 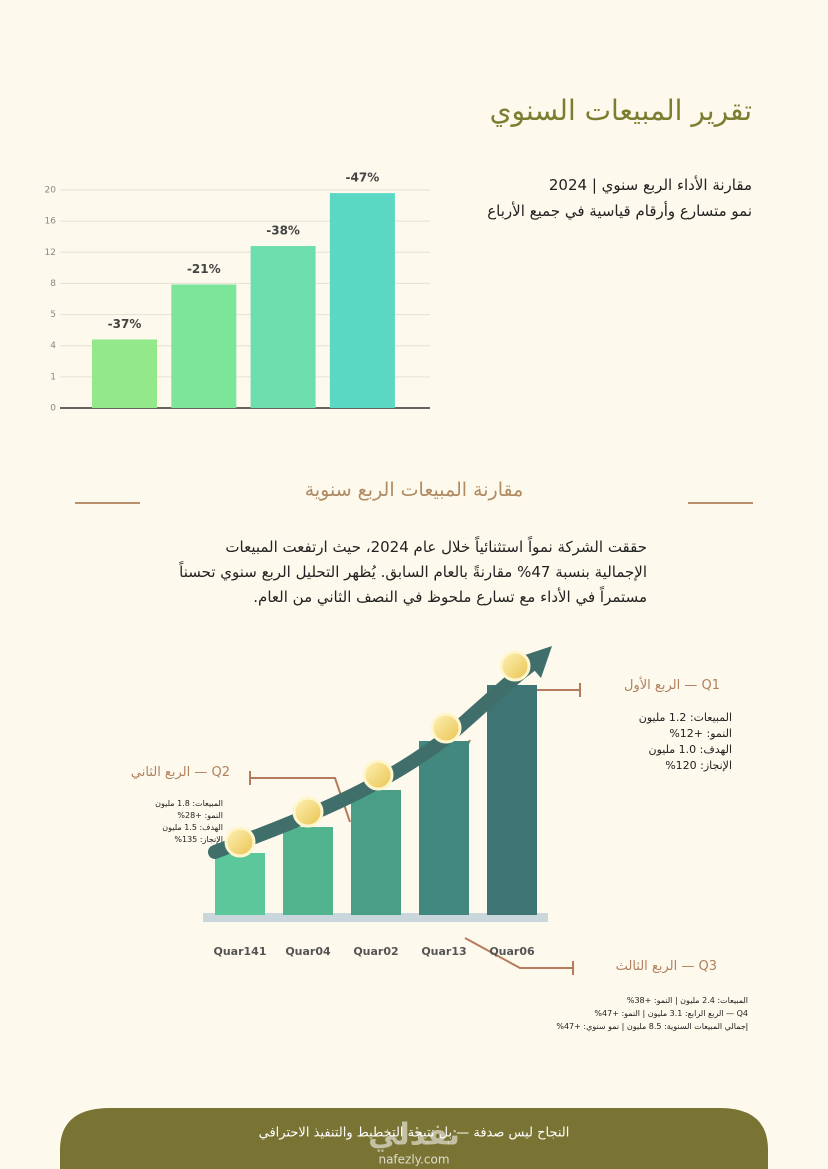 I want to click on value-annotation: -37%, so click(x=125, y=324).